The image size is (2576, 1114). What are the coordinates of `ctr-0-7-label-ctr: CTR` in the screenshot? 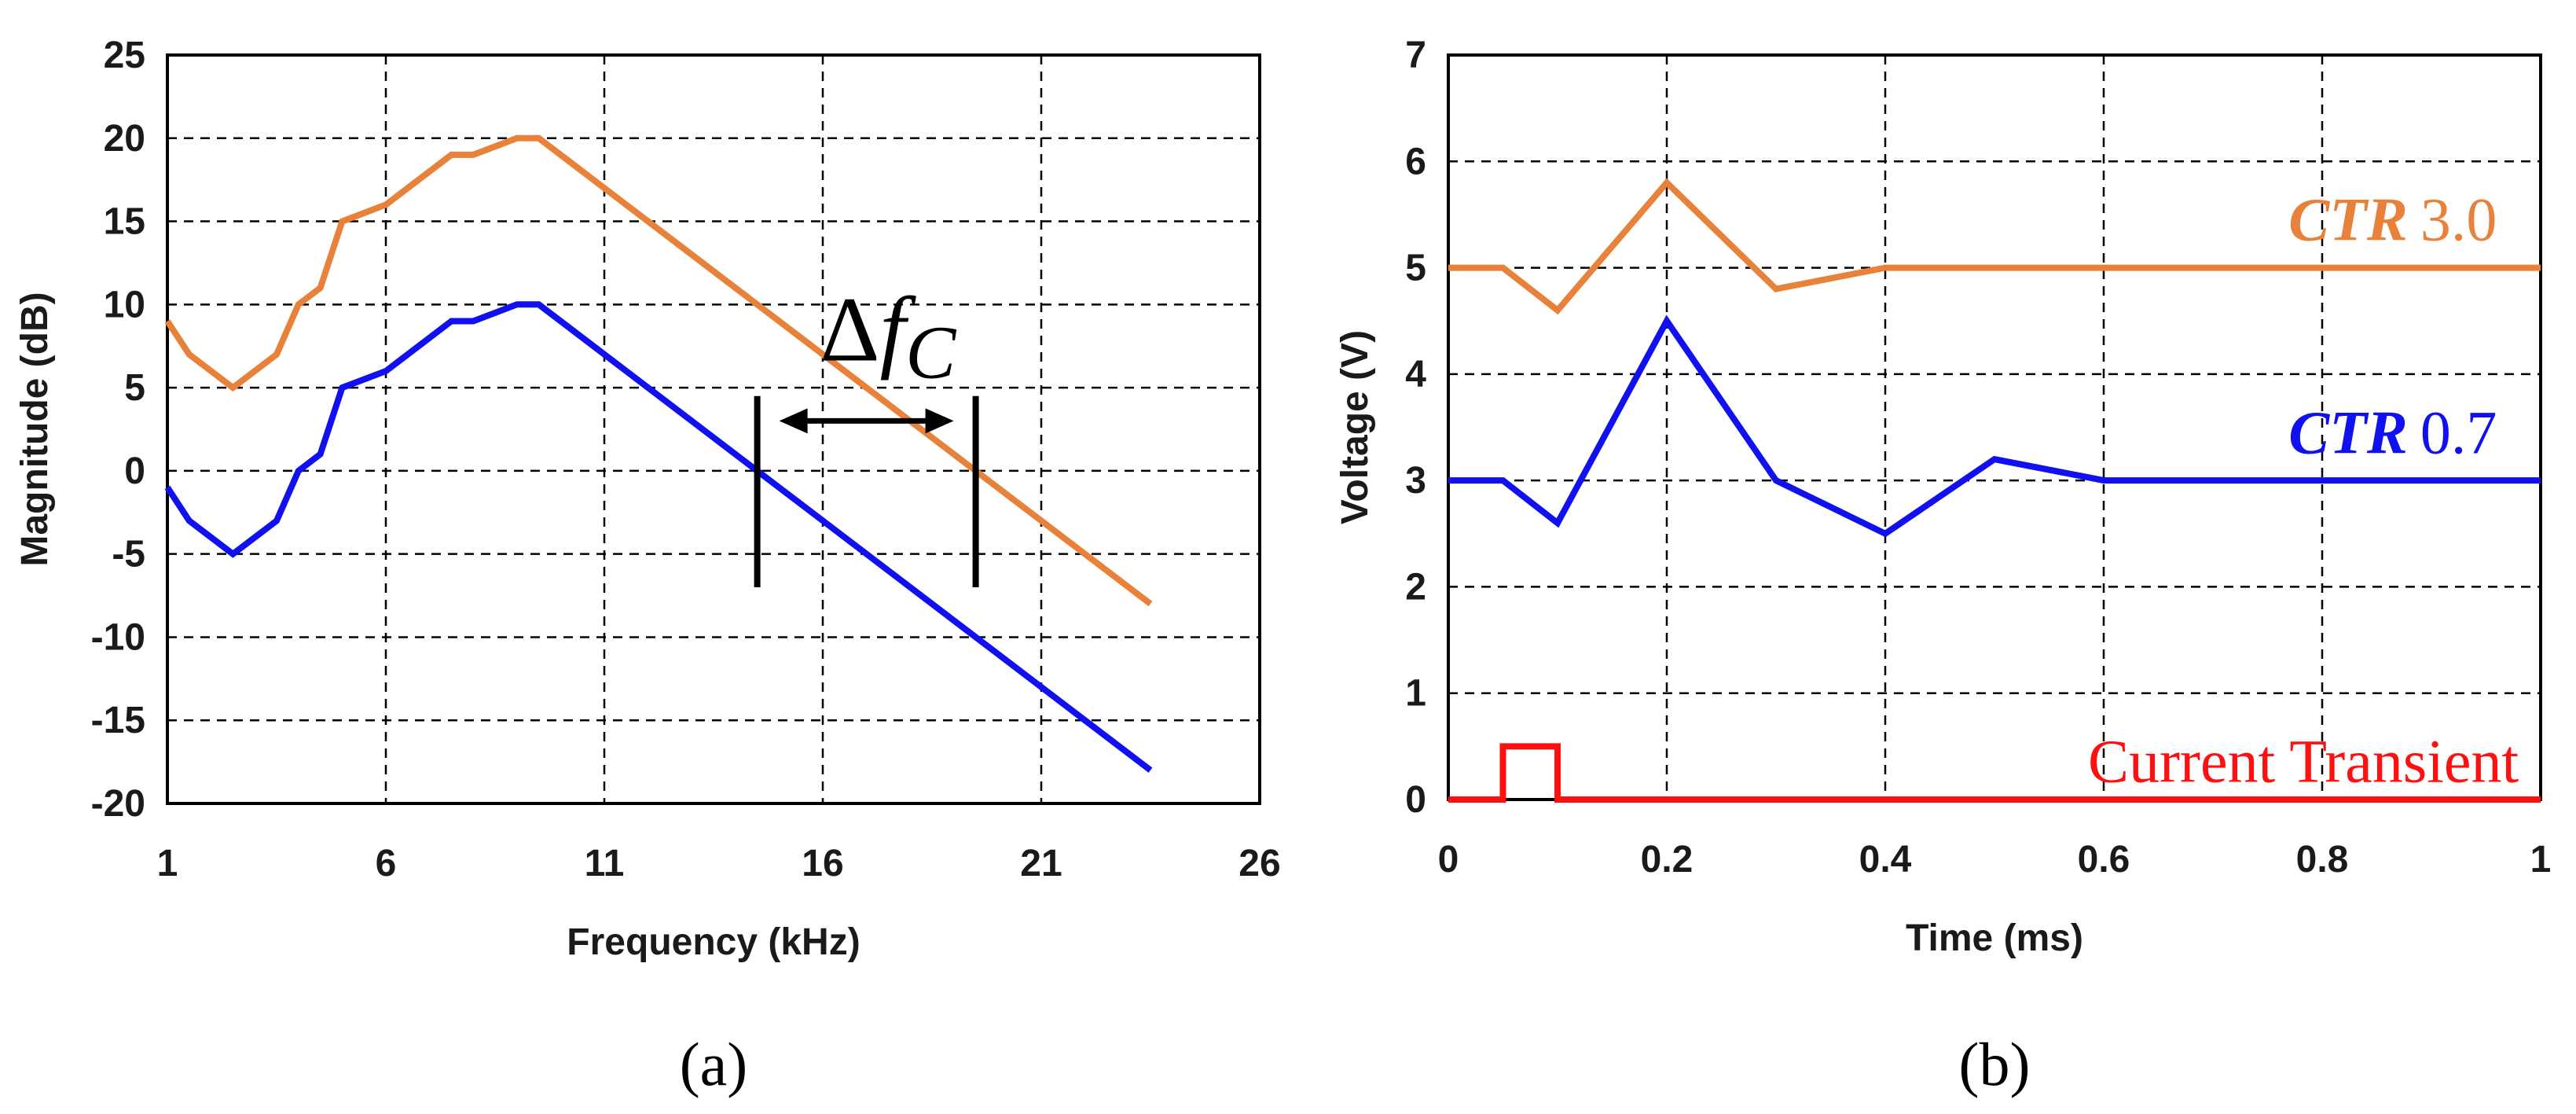 It's located at (2348, 432).